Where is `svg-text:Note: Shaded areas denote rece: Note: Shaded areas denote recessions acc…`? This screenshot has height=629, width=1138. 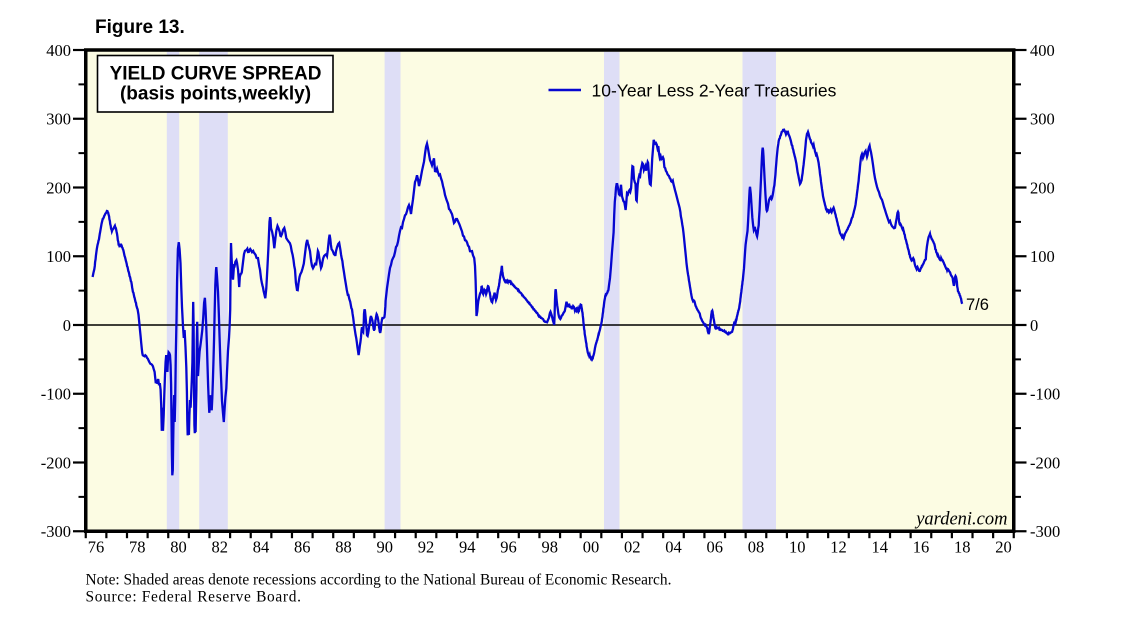 svg-text:Note: Shaded areas denote rece: Note: Shaded areas denote recessions acc… is located at coordinates (379, 580).